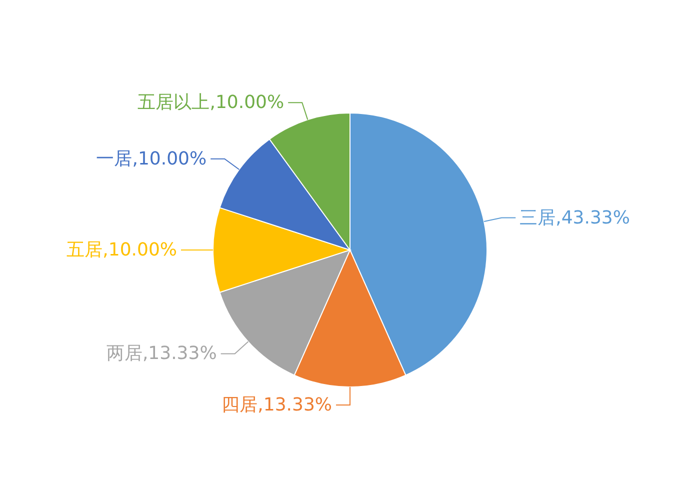 This screenshot has width=700, height=500. What do you see at coordinates (121, 250) in the screenshot?
I see `slice-label: 五居,10.00%` at bounding box center [121, 250].